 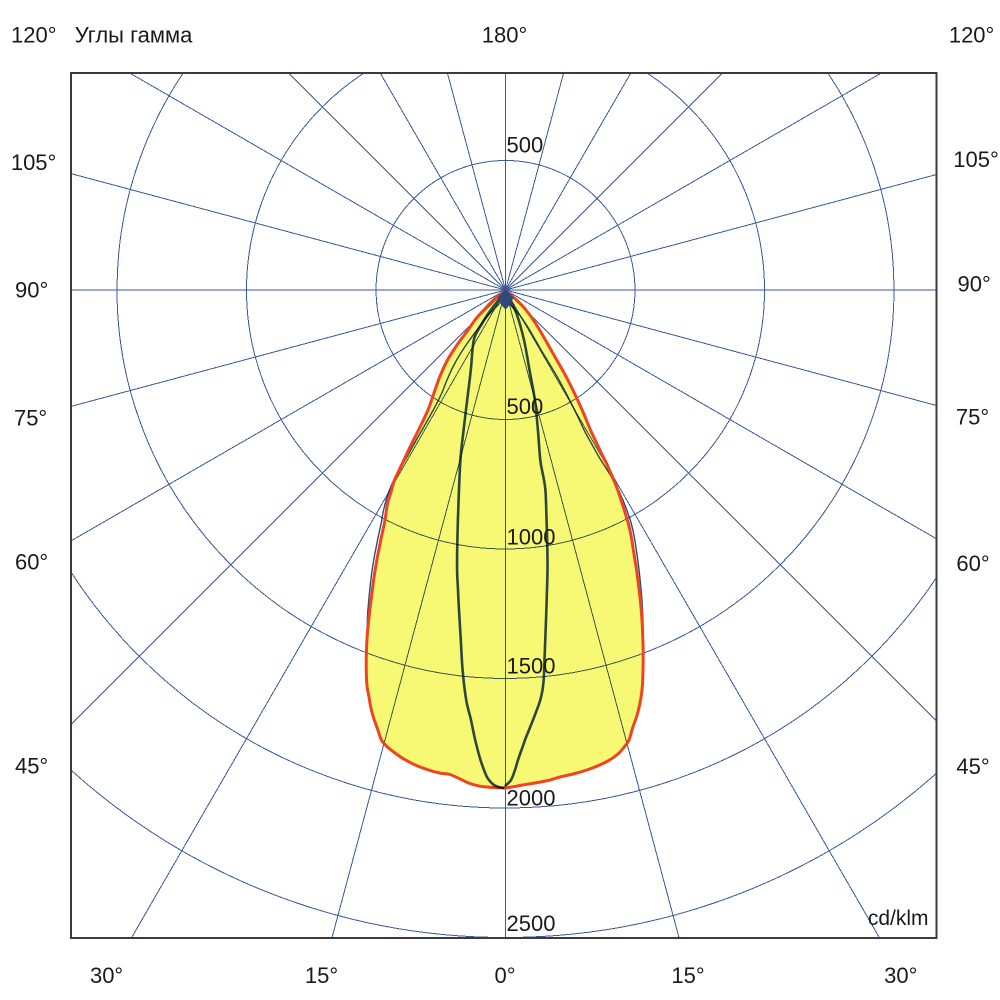 What do you see at coordinates (531, 923) in the screenshot?
I see `svg-text: 2500` at bounding box center [531, 923].